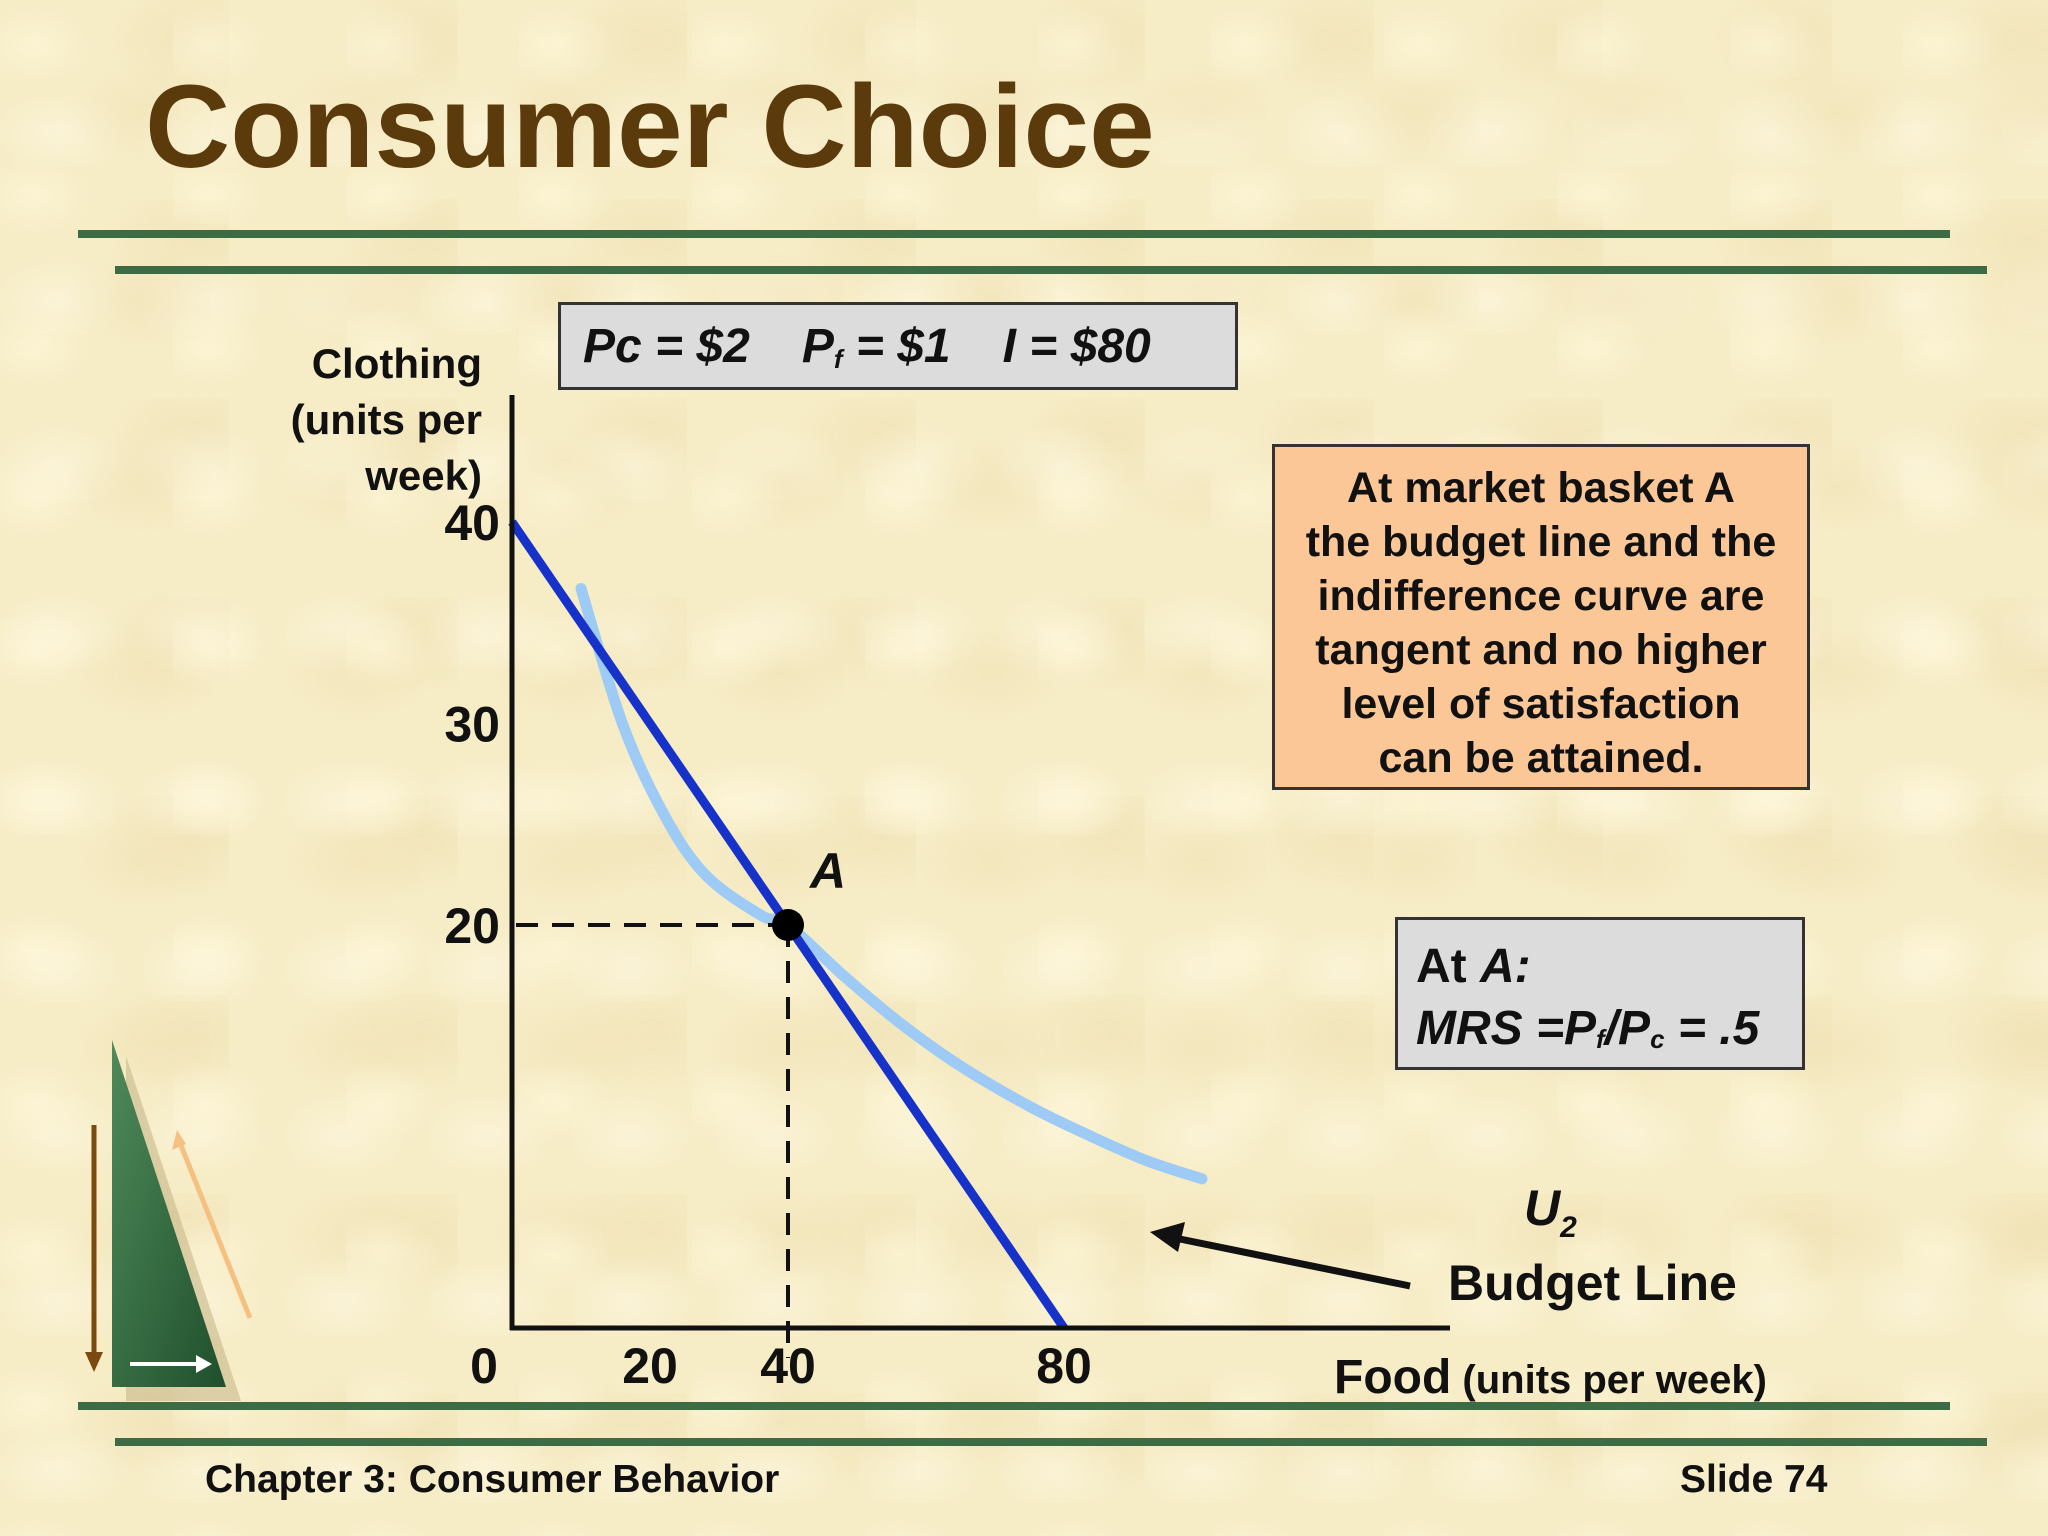 This screenshot has height=1536, width=2048. I want to click on x-tick-label: 40, so click(788, 1366).